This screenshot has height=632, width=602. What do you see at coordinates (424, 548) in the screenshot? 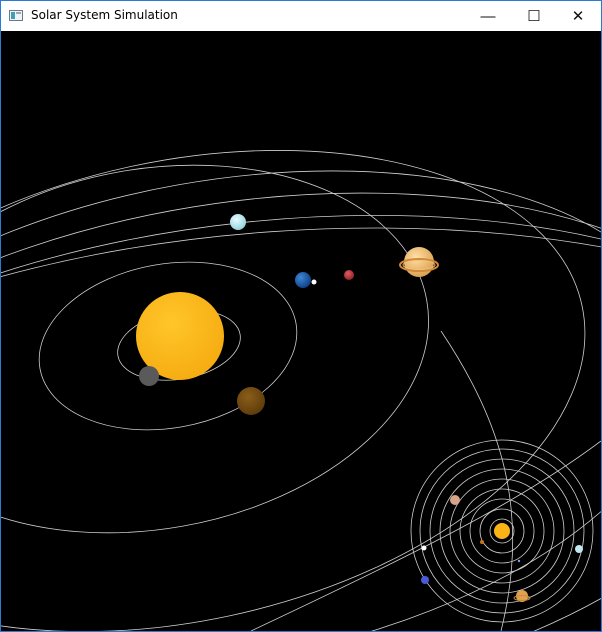
I see `inset-planet-b` at bounding box center [424, 548].